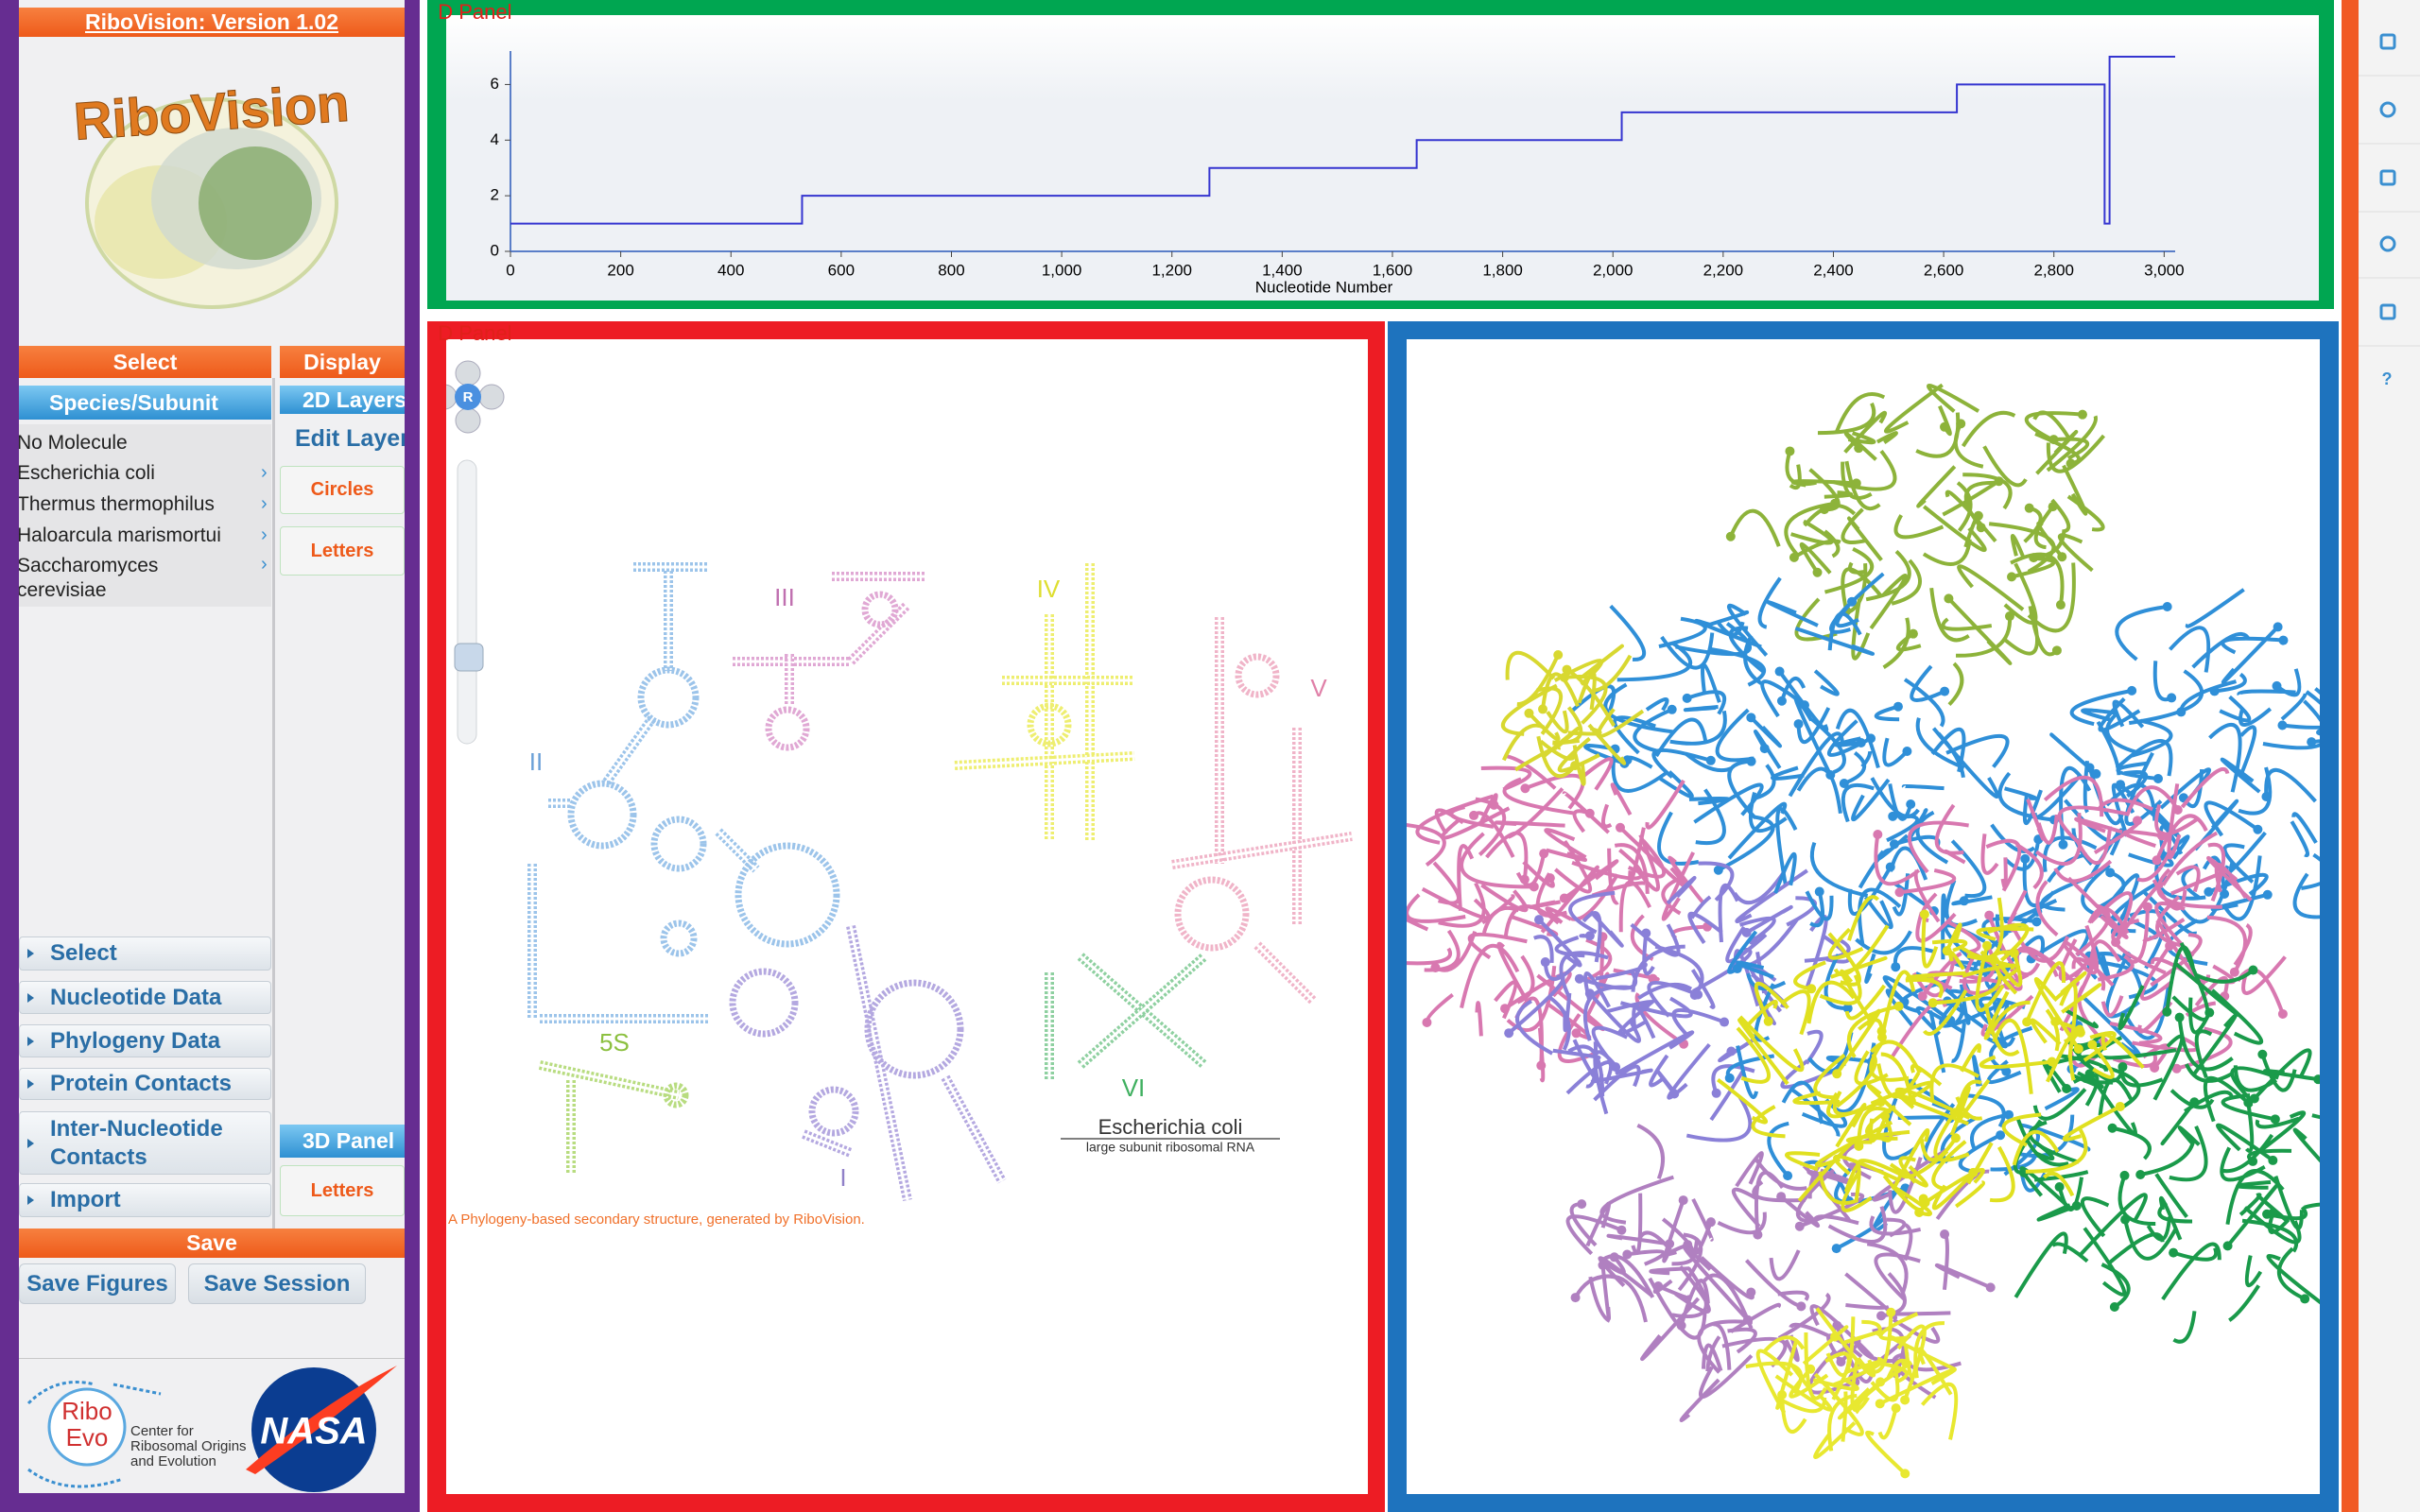 Image resolution: width=2420 pixels, height=1512 pixels. What do you see at coordinates (145, 1200) in the screenshot?
I see `accordion: Import` at bounding box center [145, 1200].